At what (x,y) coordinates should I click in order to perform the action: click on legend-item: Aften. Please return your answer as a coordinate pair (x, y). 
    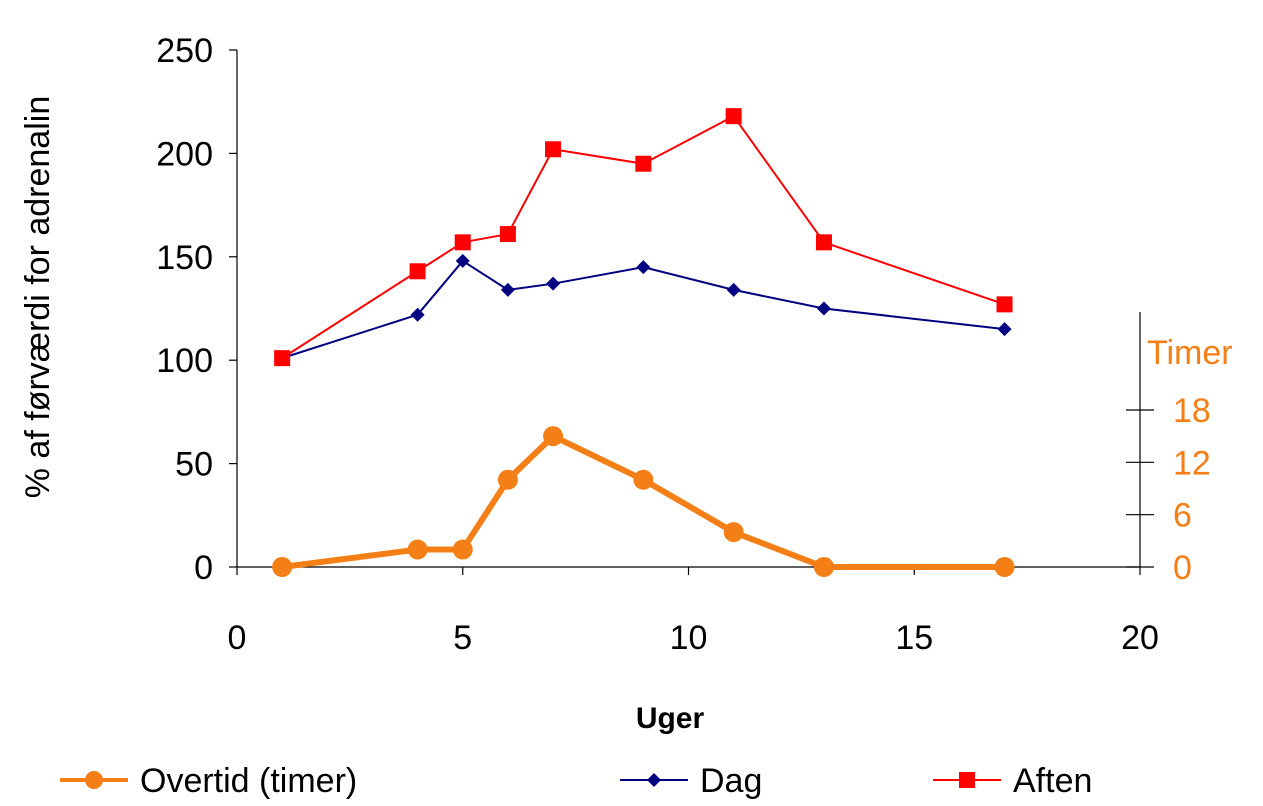
    Looking at the image, I should click on (1012, 781).